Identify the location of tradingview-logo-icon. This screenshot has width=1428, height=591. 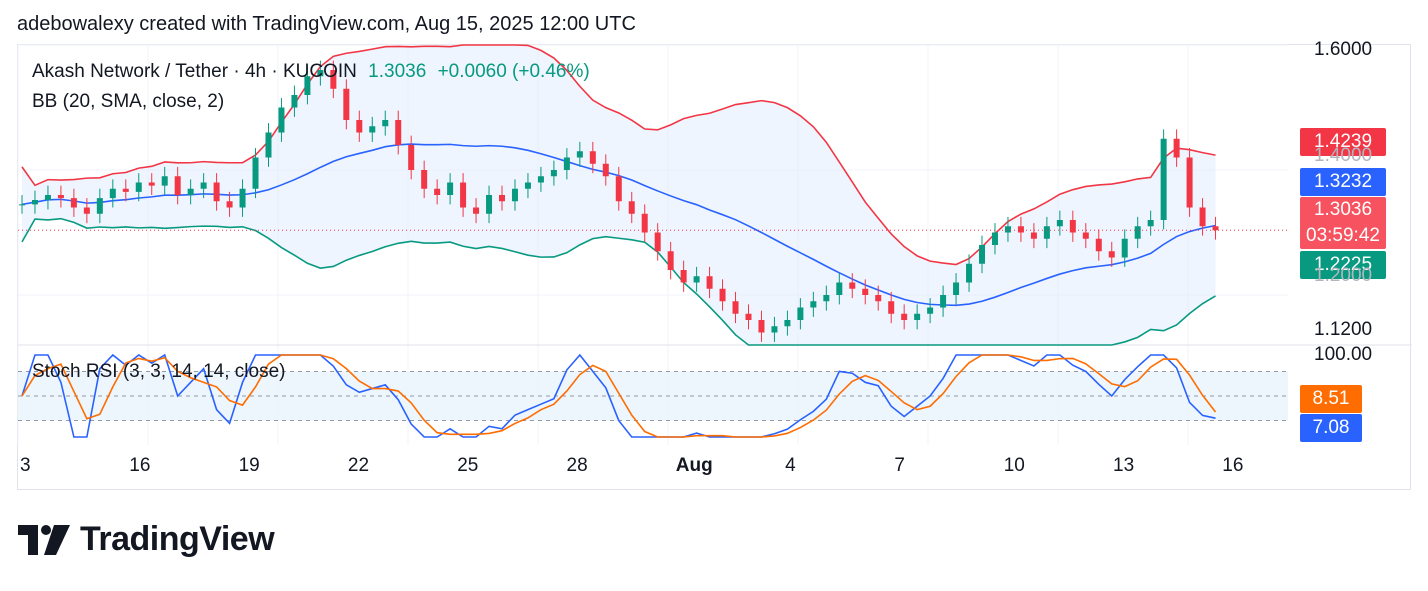
(44, 539).